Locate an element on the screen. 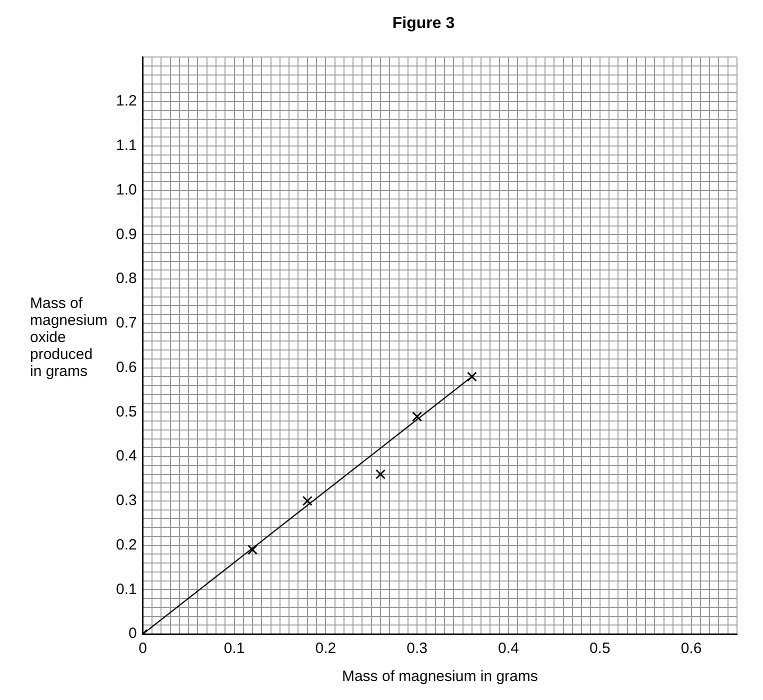  y-tick-label: 1.0 is located at coordinates (126, 189).